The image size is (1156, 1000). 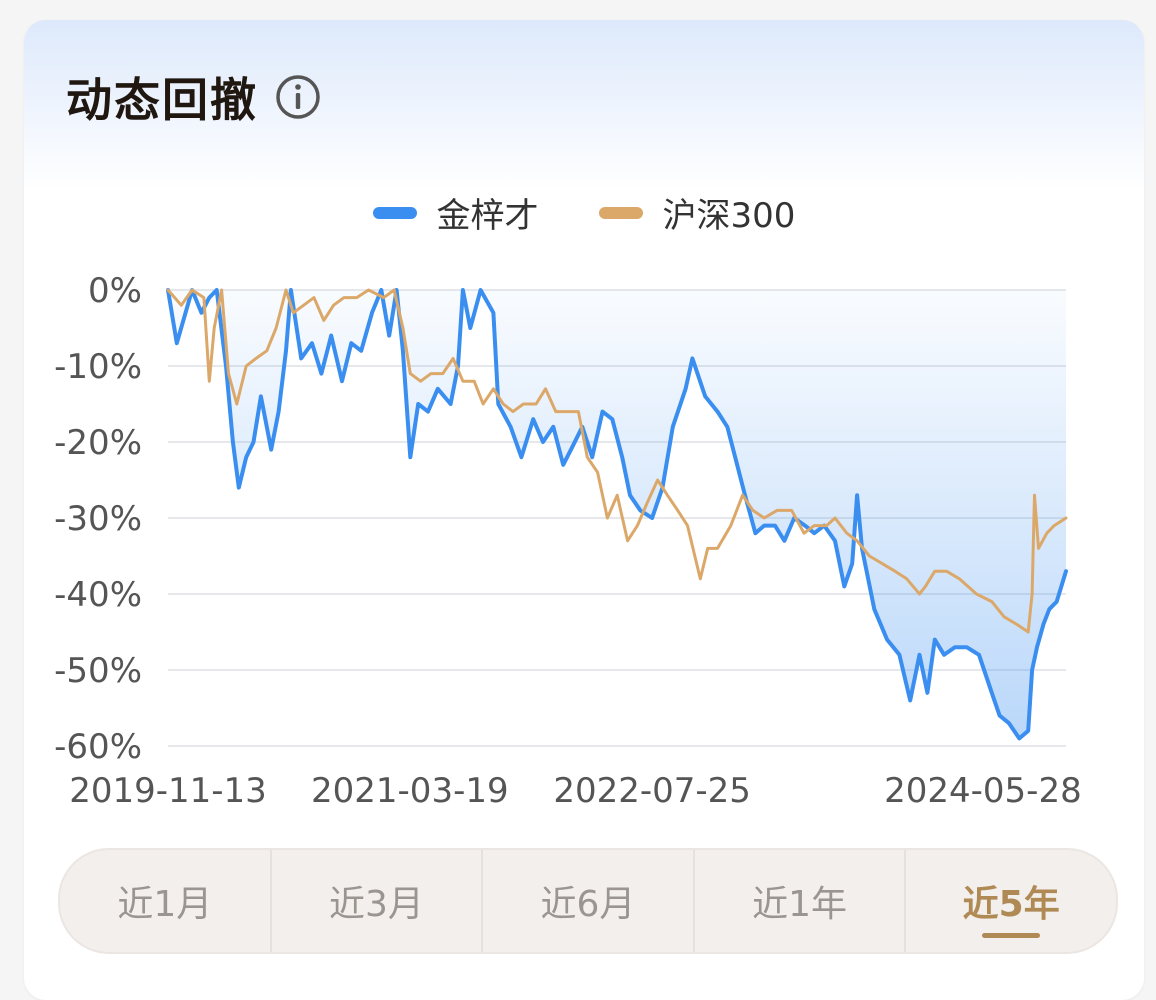 I want to click on x-tick-label: 2022-07-25, so click(x=652, y=791).